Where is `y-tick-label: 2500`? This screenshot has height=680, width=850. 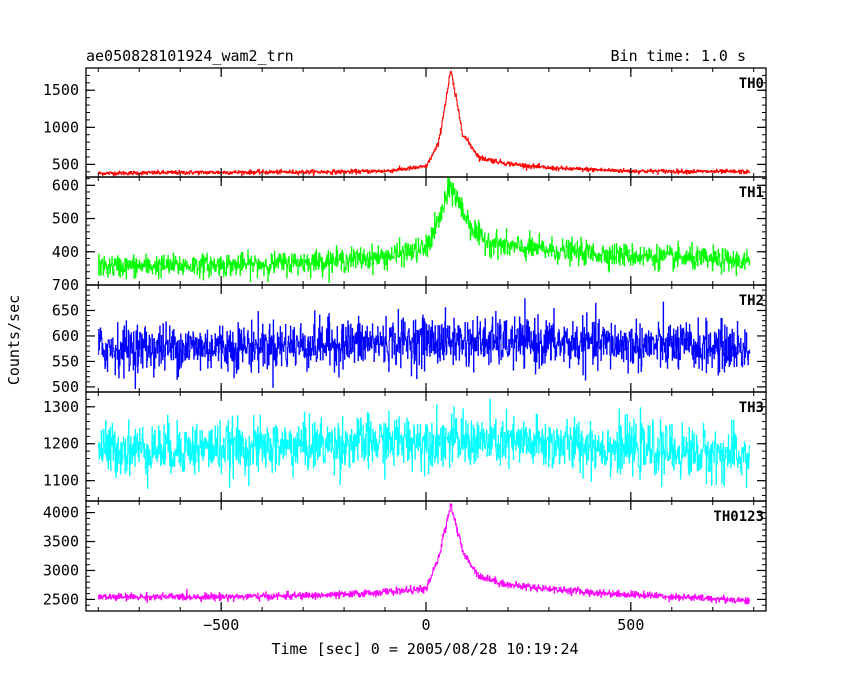
y-tick-label: 2500 is located at coordinates (61, 599).